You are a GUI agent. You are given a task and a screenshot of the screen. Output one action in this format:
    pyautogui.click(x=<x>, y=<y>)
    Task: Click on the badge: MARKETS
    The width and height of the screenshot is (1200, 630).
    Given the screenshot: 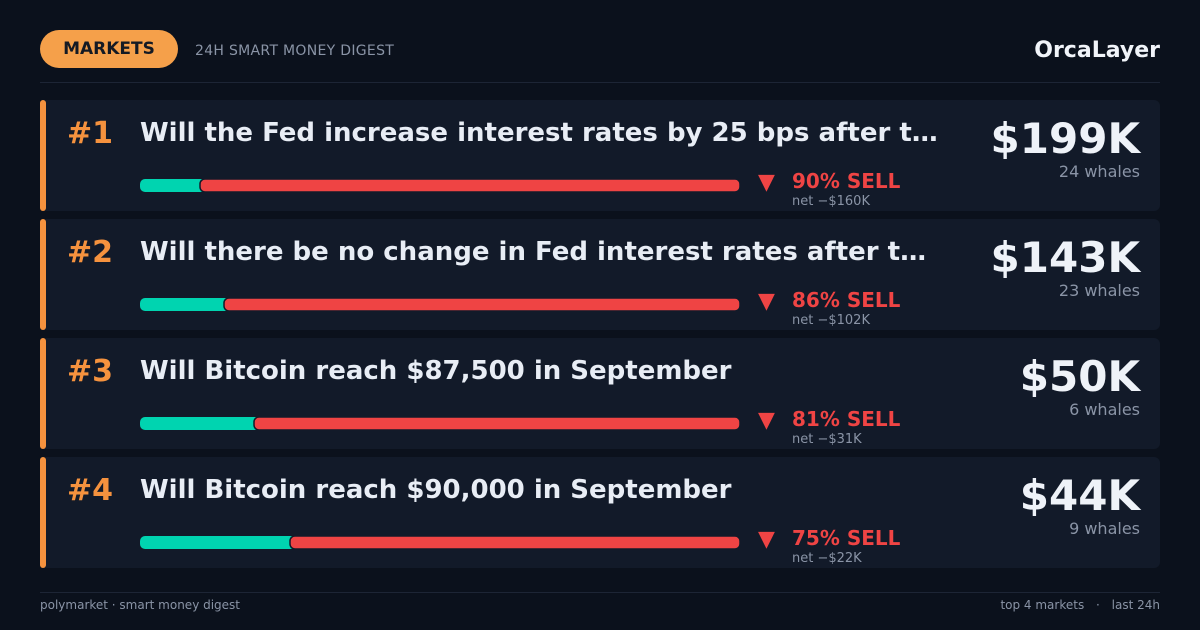 What is the action you would take?
    pyautogui.click(x=109, y=49)
    